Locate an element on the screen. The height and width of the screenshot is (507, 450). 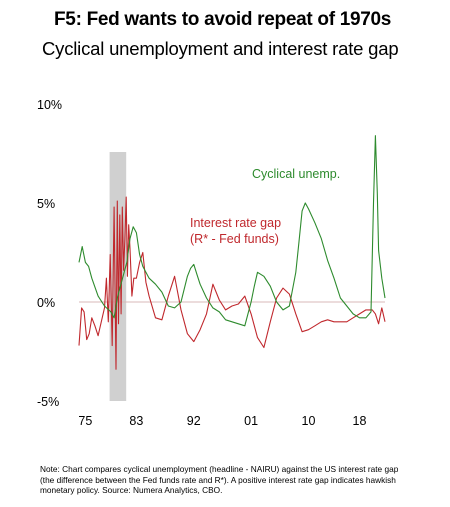
series-label-unemp: Cyclical unemp. is located at coordinates (296, 174).